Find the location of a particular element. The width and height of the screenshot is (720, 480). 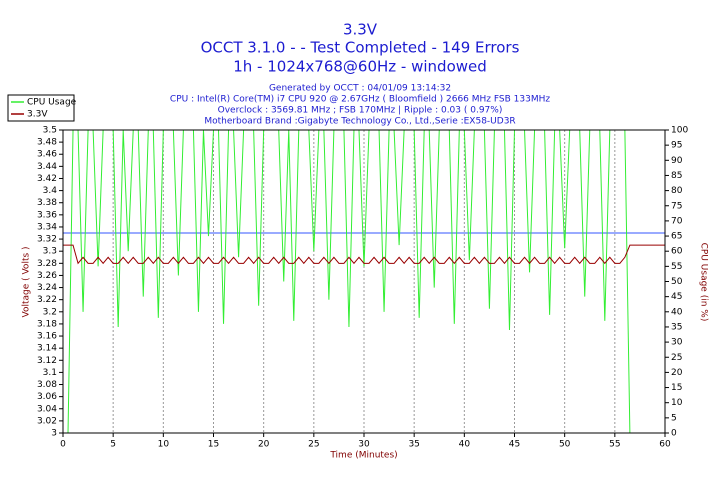

chart-subtitle: 1h - 1024x768@60Hz - windowed is located at coordinates (360, 67).